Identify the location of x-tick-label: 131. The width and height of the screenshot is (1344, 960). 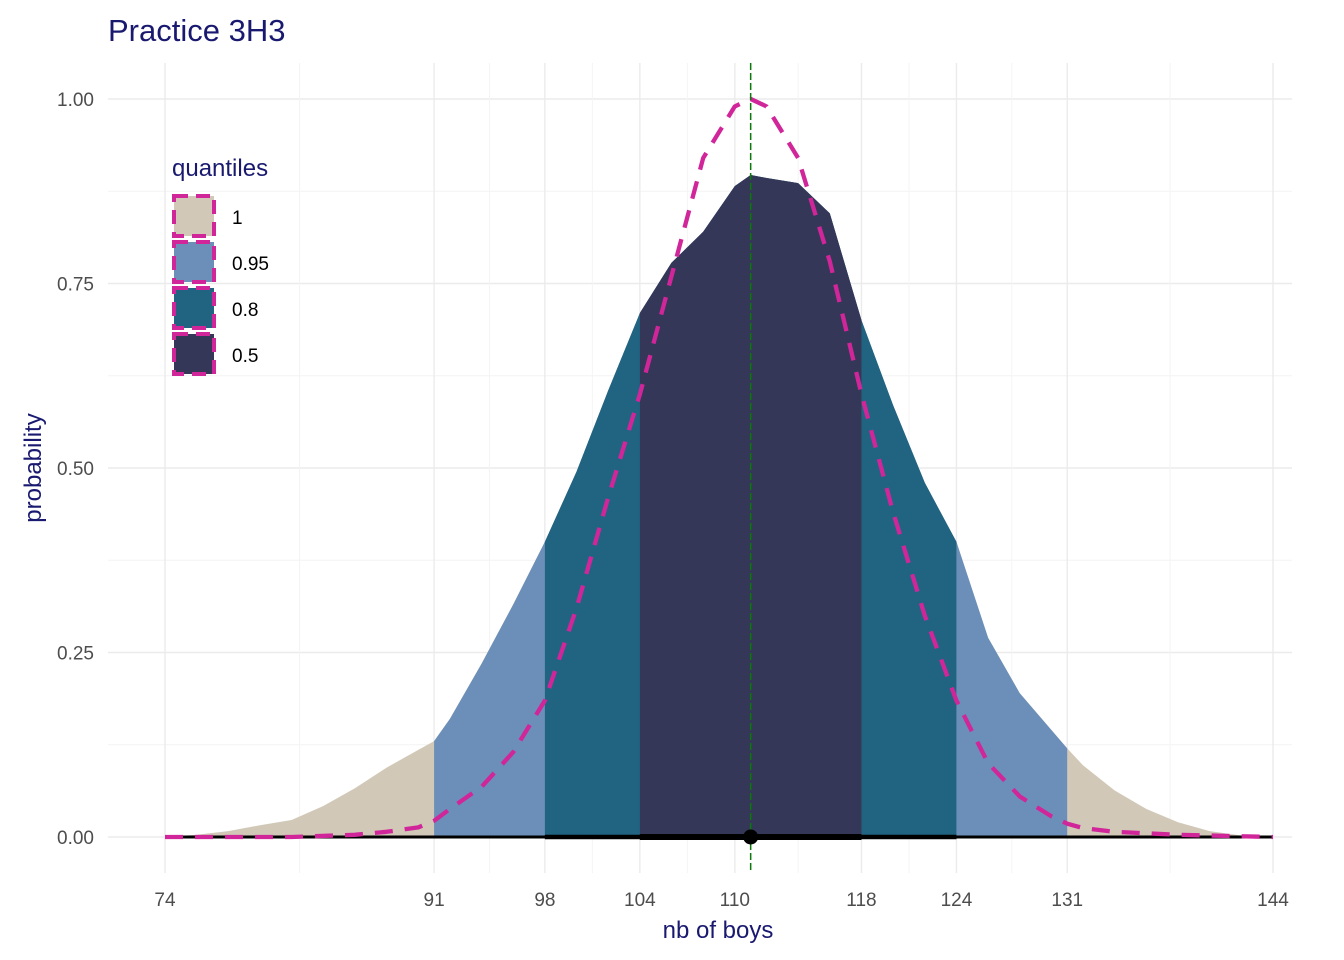
(1067, 900).